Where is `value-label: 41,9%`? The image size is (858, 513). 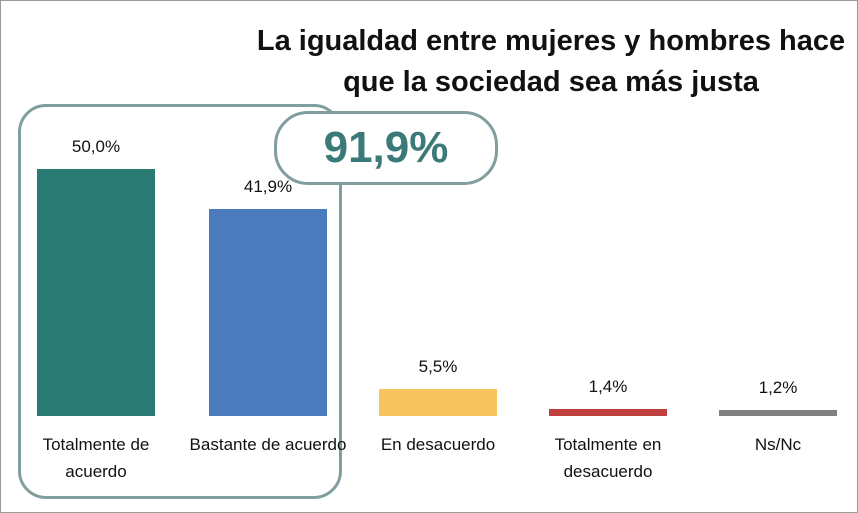
value-label: 41,9% is located at coordinates (268, 186).